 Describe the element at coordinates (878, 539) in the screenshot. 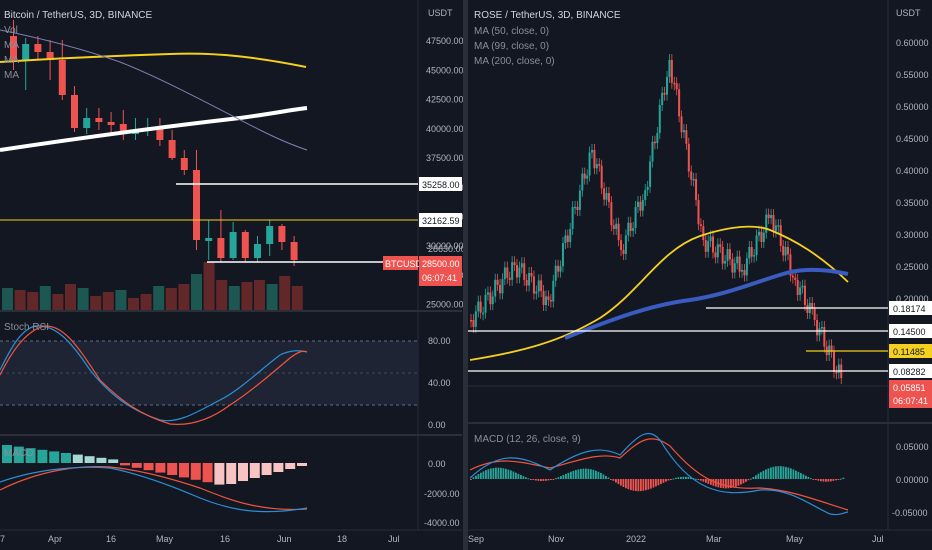

I see `time-tick: Jul` at that location.